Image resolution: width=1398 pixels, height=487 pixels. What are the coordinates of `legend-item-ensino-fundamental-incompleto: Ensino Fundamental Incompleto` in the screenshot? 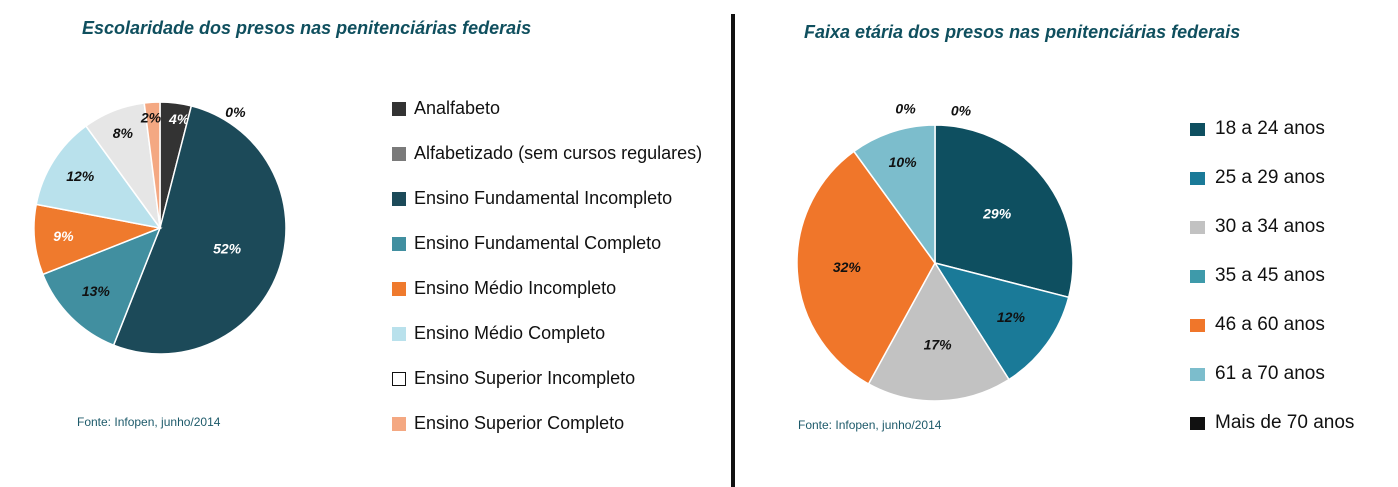 It's located at (532, 198).